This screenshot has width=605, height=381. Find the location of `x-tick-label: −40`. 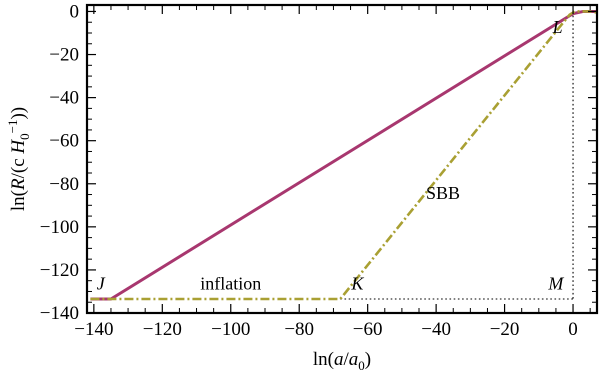

x-tick-label: −40 is located at coordinates (436, 329).